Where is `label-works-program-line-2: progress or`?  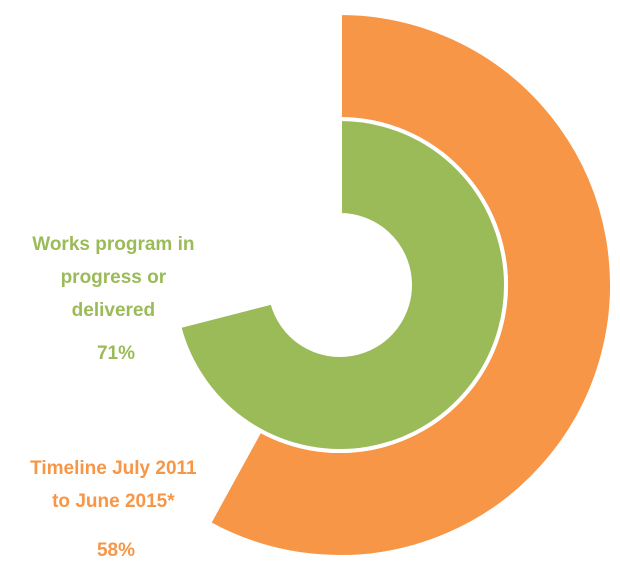 label-works-program-line-2: progress or is located at coordinates (114, 277).